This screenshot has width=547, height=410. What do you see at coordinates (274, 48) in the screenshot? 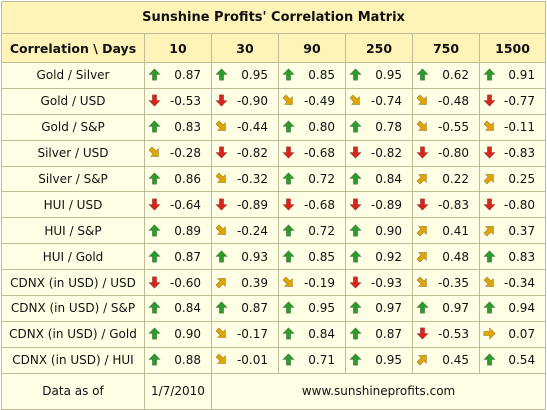
I see `header-row: Correlation \ Days 10 30 90 250 750 1500` at bounding box center [274, 48].